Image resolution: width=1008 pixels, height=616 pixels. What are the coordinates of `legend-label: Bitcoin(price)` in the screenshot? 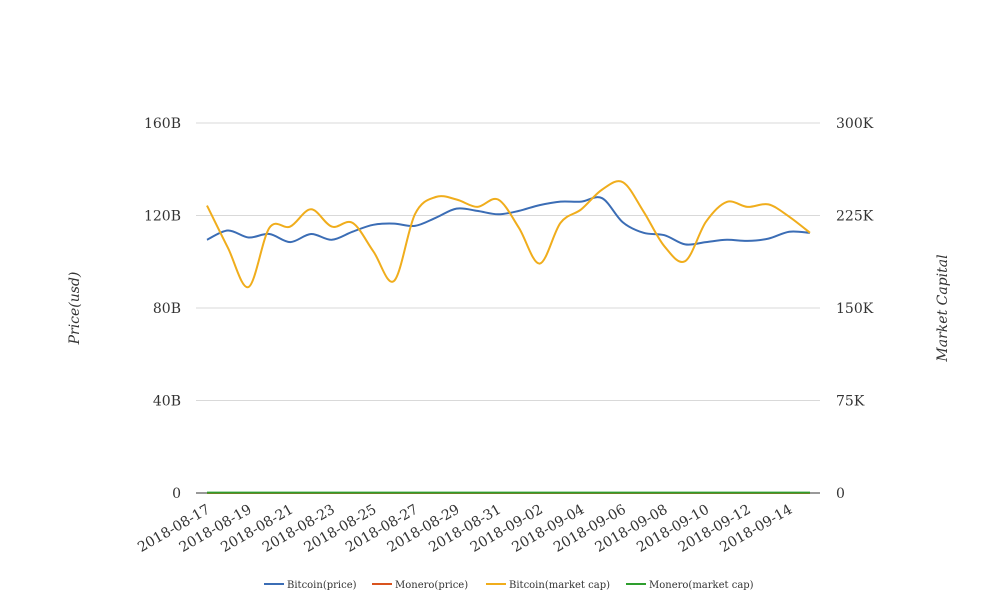 It's located at (322, 585).